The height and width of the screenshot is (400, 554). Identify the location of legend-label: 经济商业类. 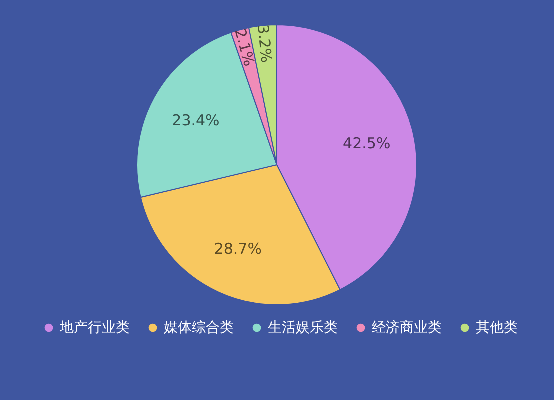
(407, 328).